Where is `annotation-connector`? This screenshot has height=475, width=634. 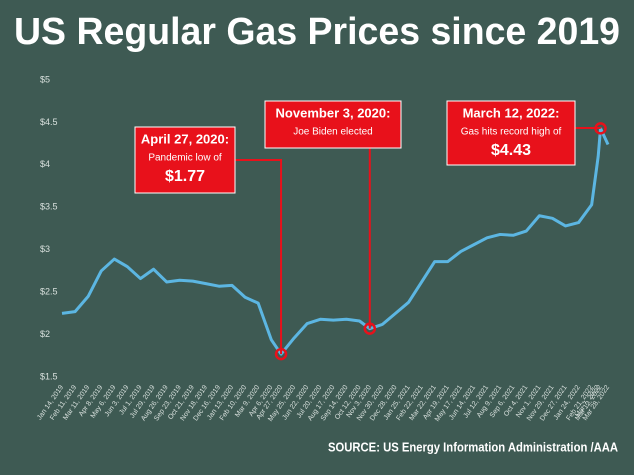
annotation-connector is located at coordinates (259, 257).